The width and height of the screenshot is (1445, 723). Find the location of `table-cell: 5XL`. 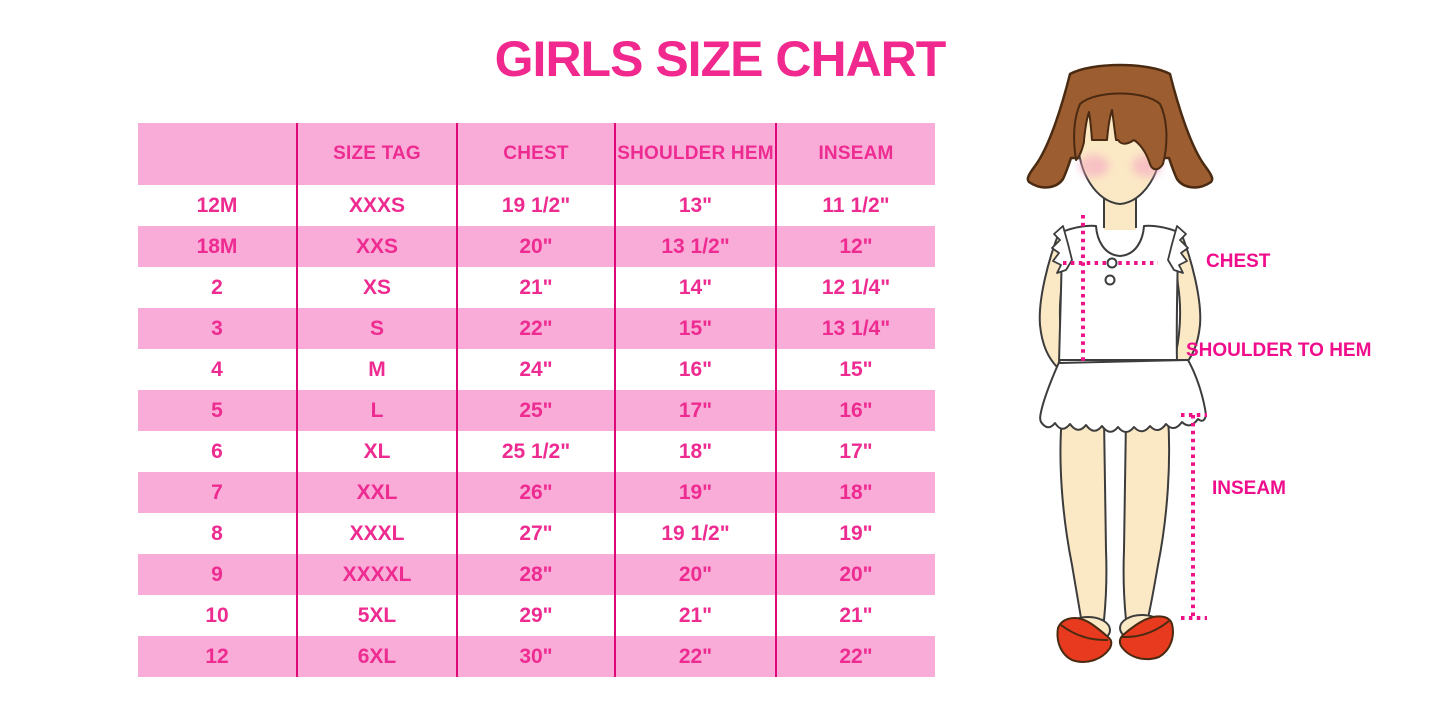

table-cell: 5XL is located at coordinates (376, 615).